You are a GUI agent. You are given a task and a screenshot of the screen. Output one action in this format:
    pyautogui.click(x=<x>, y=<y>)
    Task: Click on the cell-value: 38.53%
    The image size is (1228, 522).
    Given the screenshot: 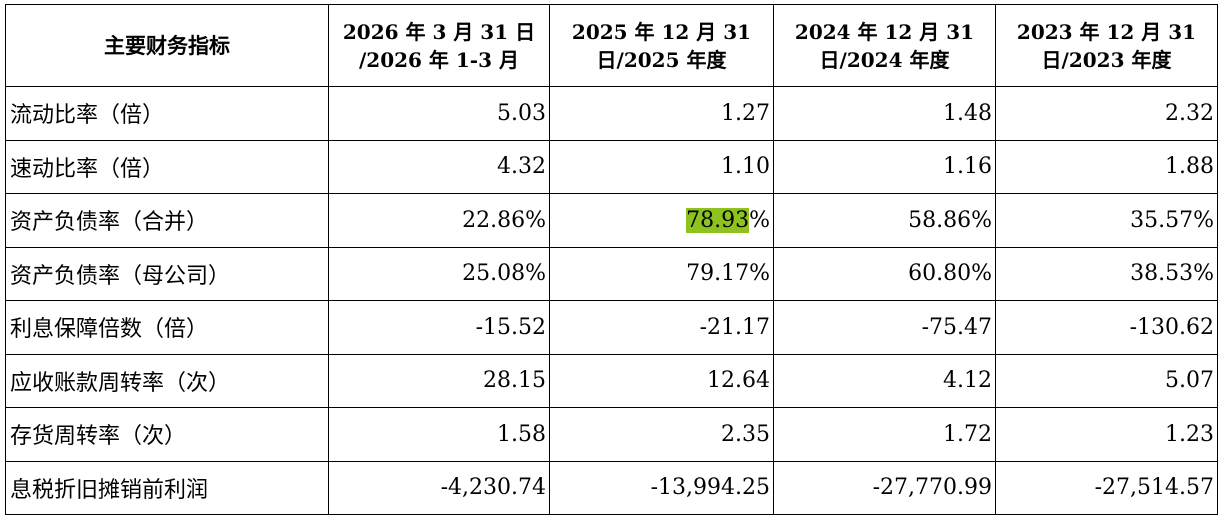 What is the action you would take?
    pyautogui.click(x=1106, y=273)
    